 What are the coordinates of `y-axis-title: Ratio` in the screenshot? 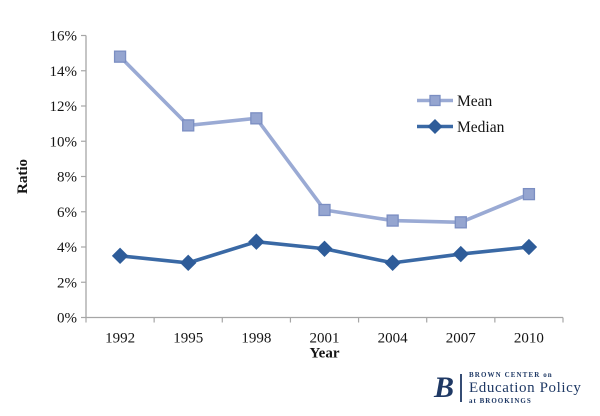 It's located at (23, 176).